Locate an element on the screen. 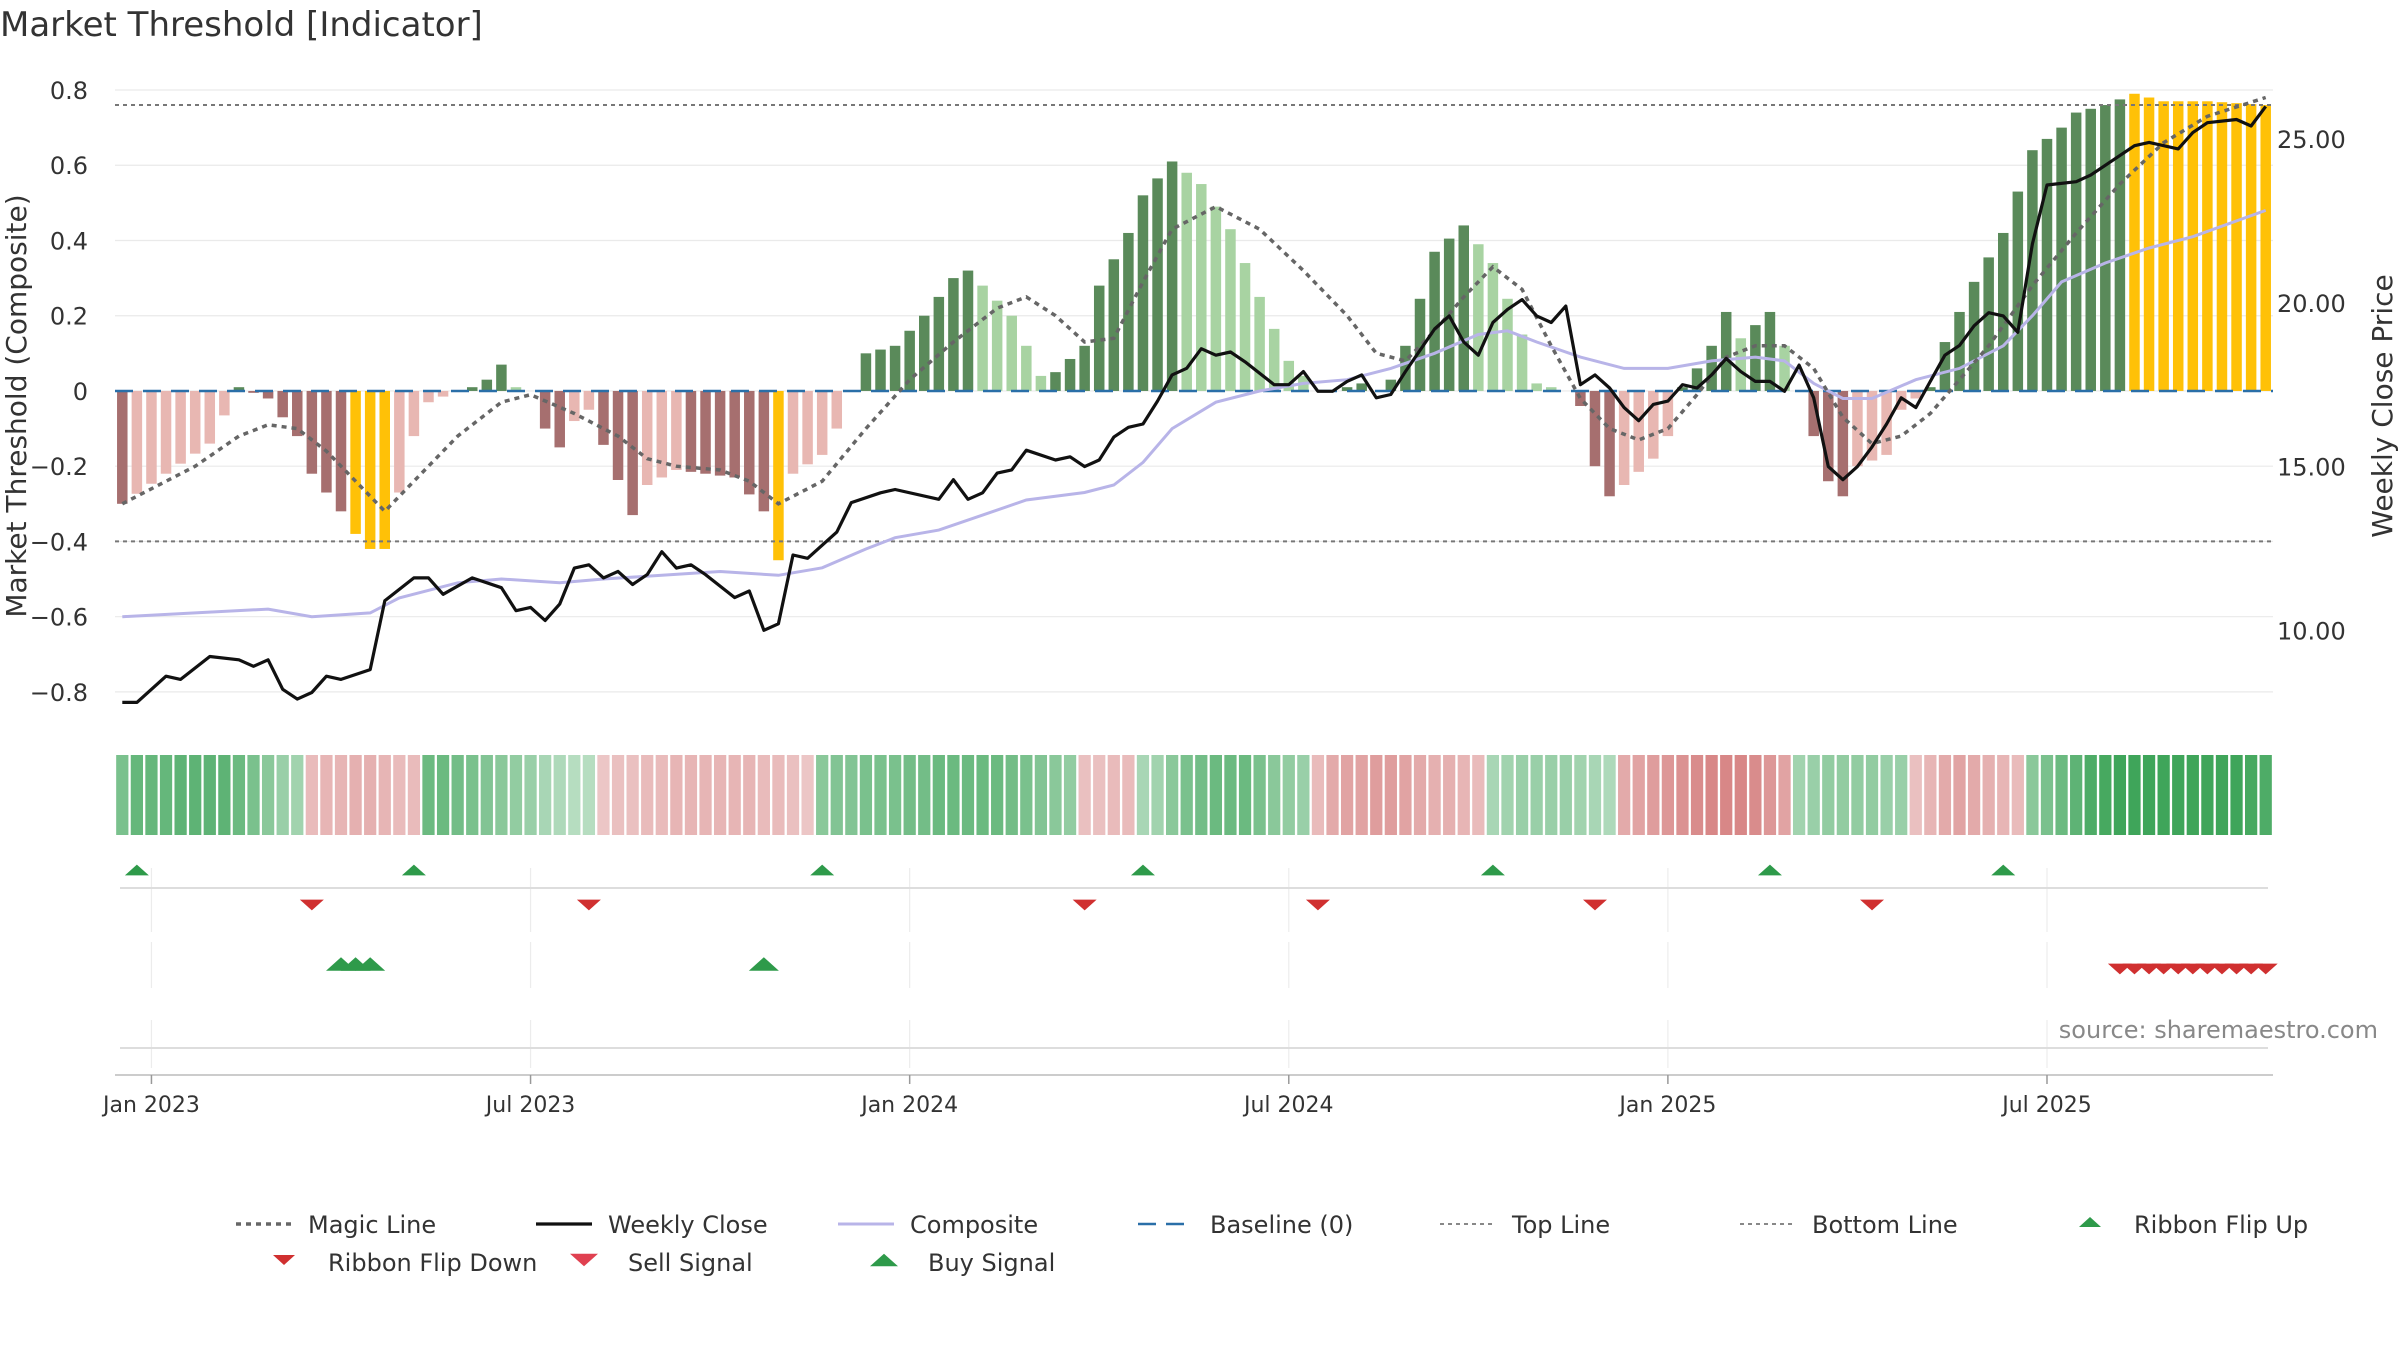  left-tick-label: −0.2 is located at coordinates (59, 467).